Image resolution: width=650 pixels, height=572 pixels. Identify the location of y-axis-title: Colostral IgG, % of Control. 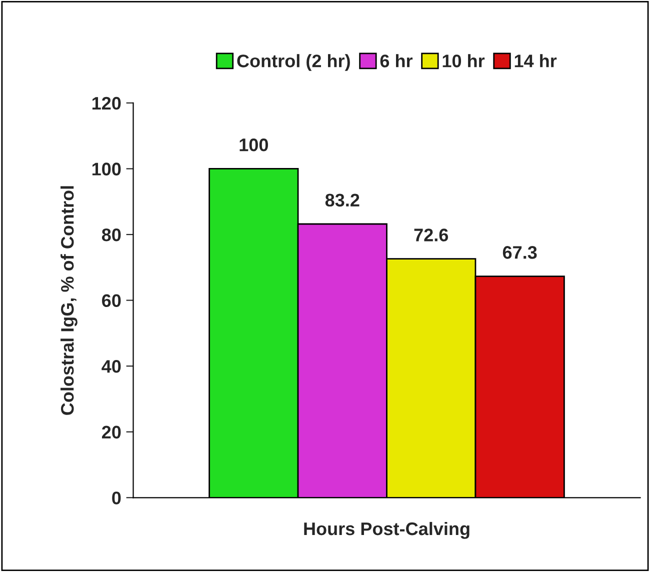
(69, 300).